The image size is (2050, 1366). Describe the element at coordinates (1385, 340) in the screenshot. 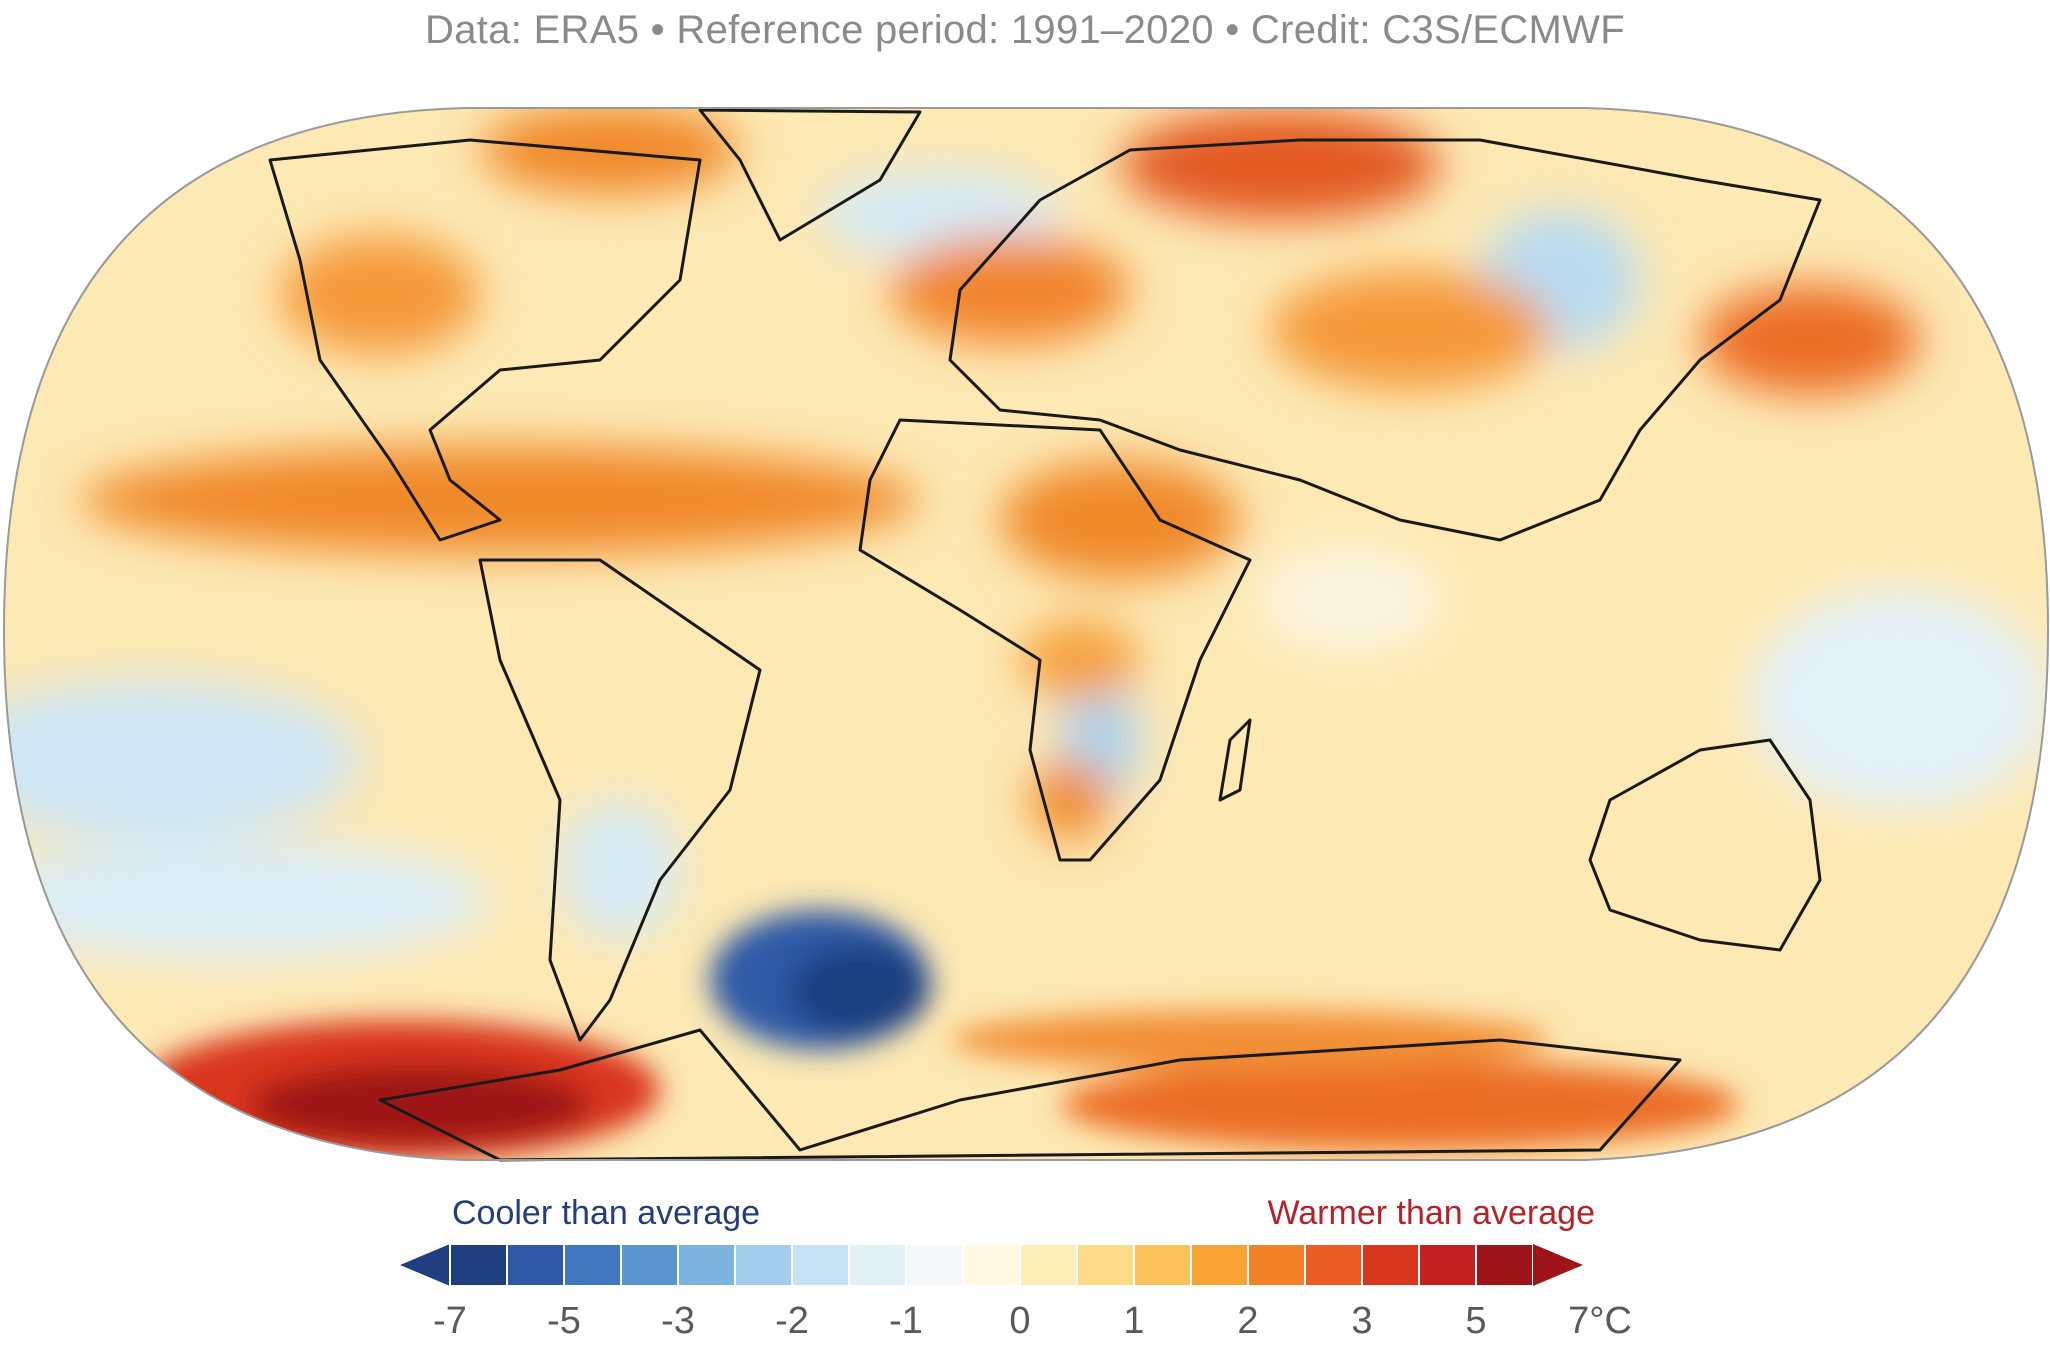

I see `eurasia-outline` at that location.